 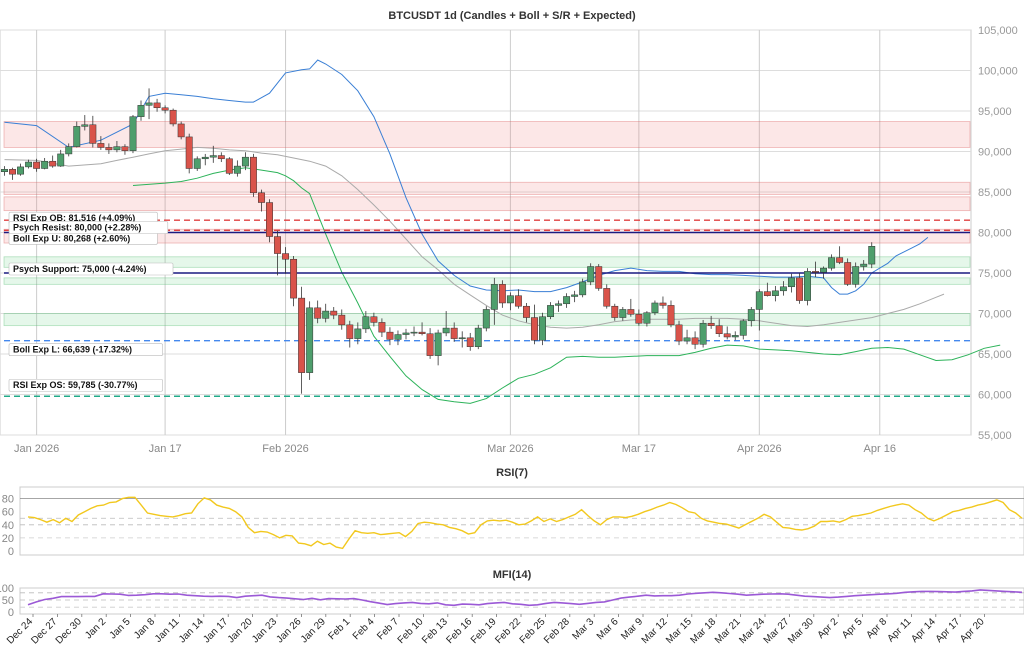 What do you see at coordinates (639, 449) in the screenshot?
I see `price-x-date-label: Mar 17` at bounding box center [639, 449].